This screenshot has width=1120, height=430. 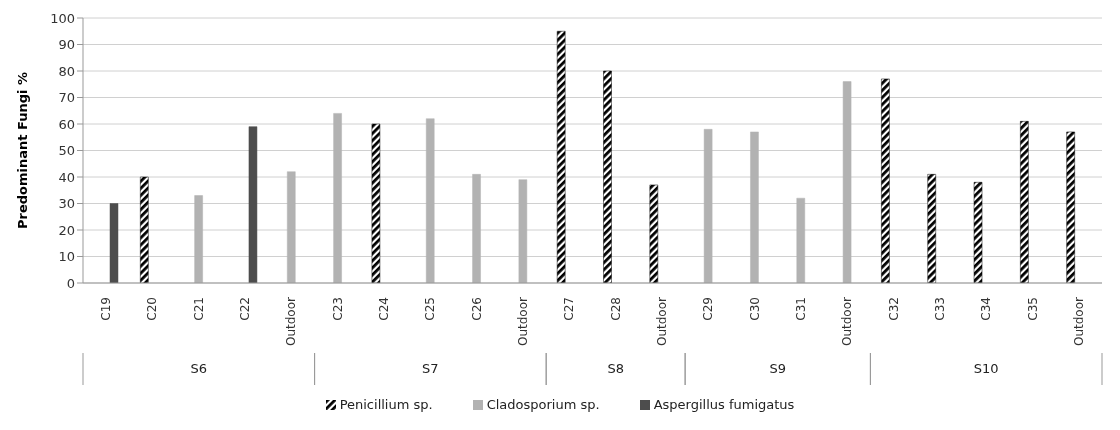 I want to click on x-tick-label: C24, so click(x=384, y=309).